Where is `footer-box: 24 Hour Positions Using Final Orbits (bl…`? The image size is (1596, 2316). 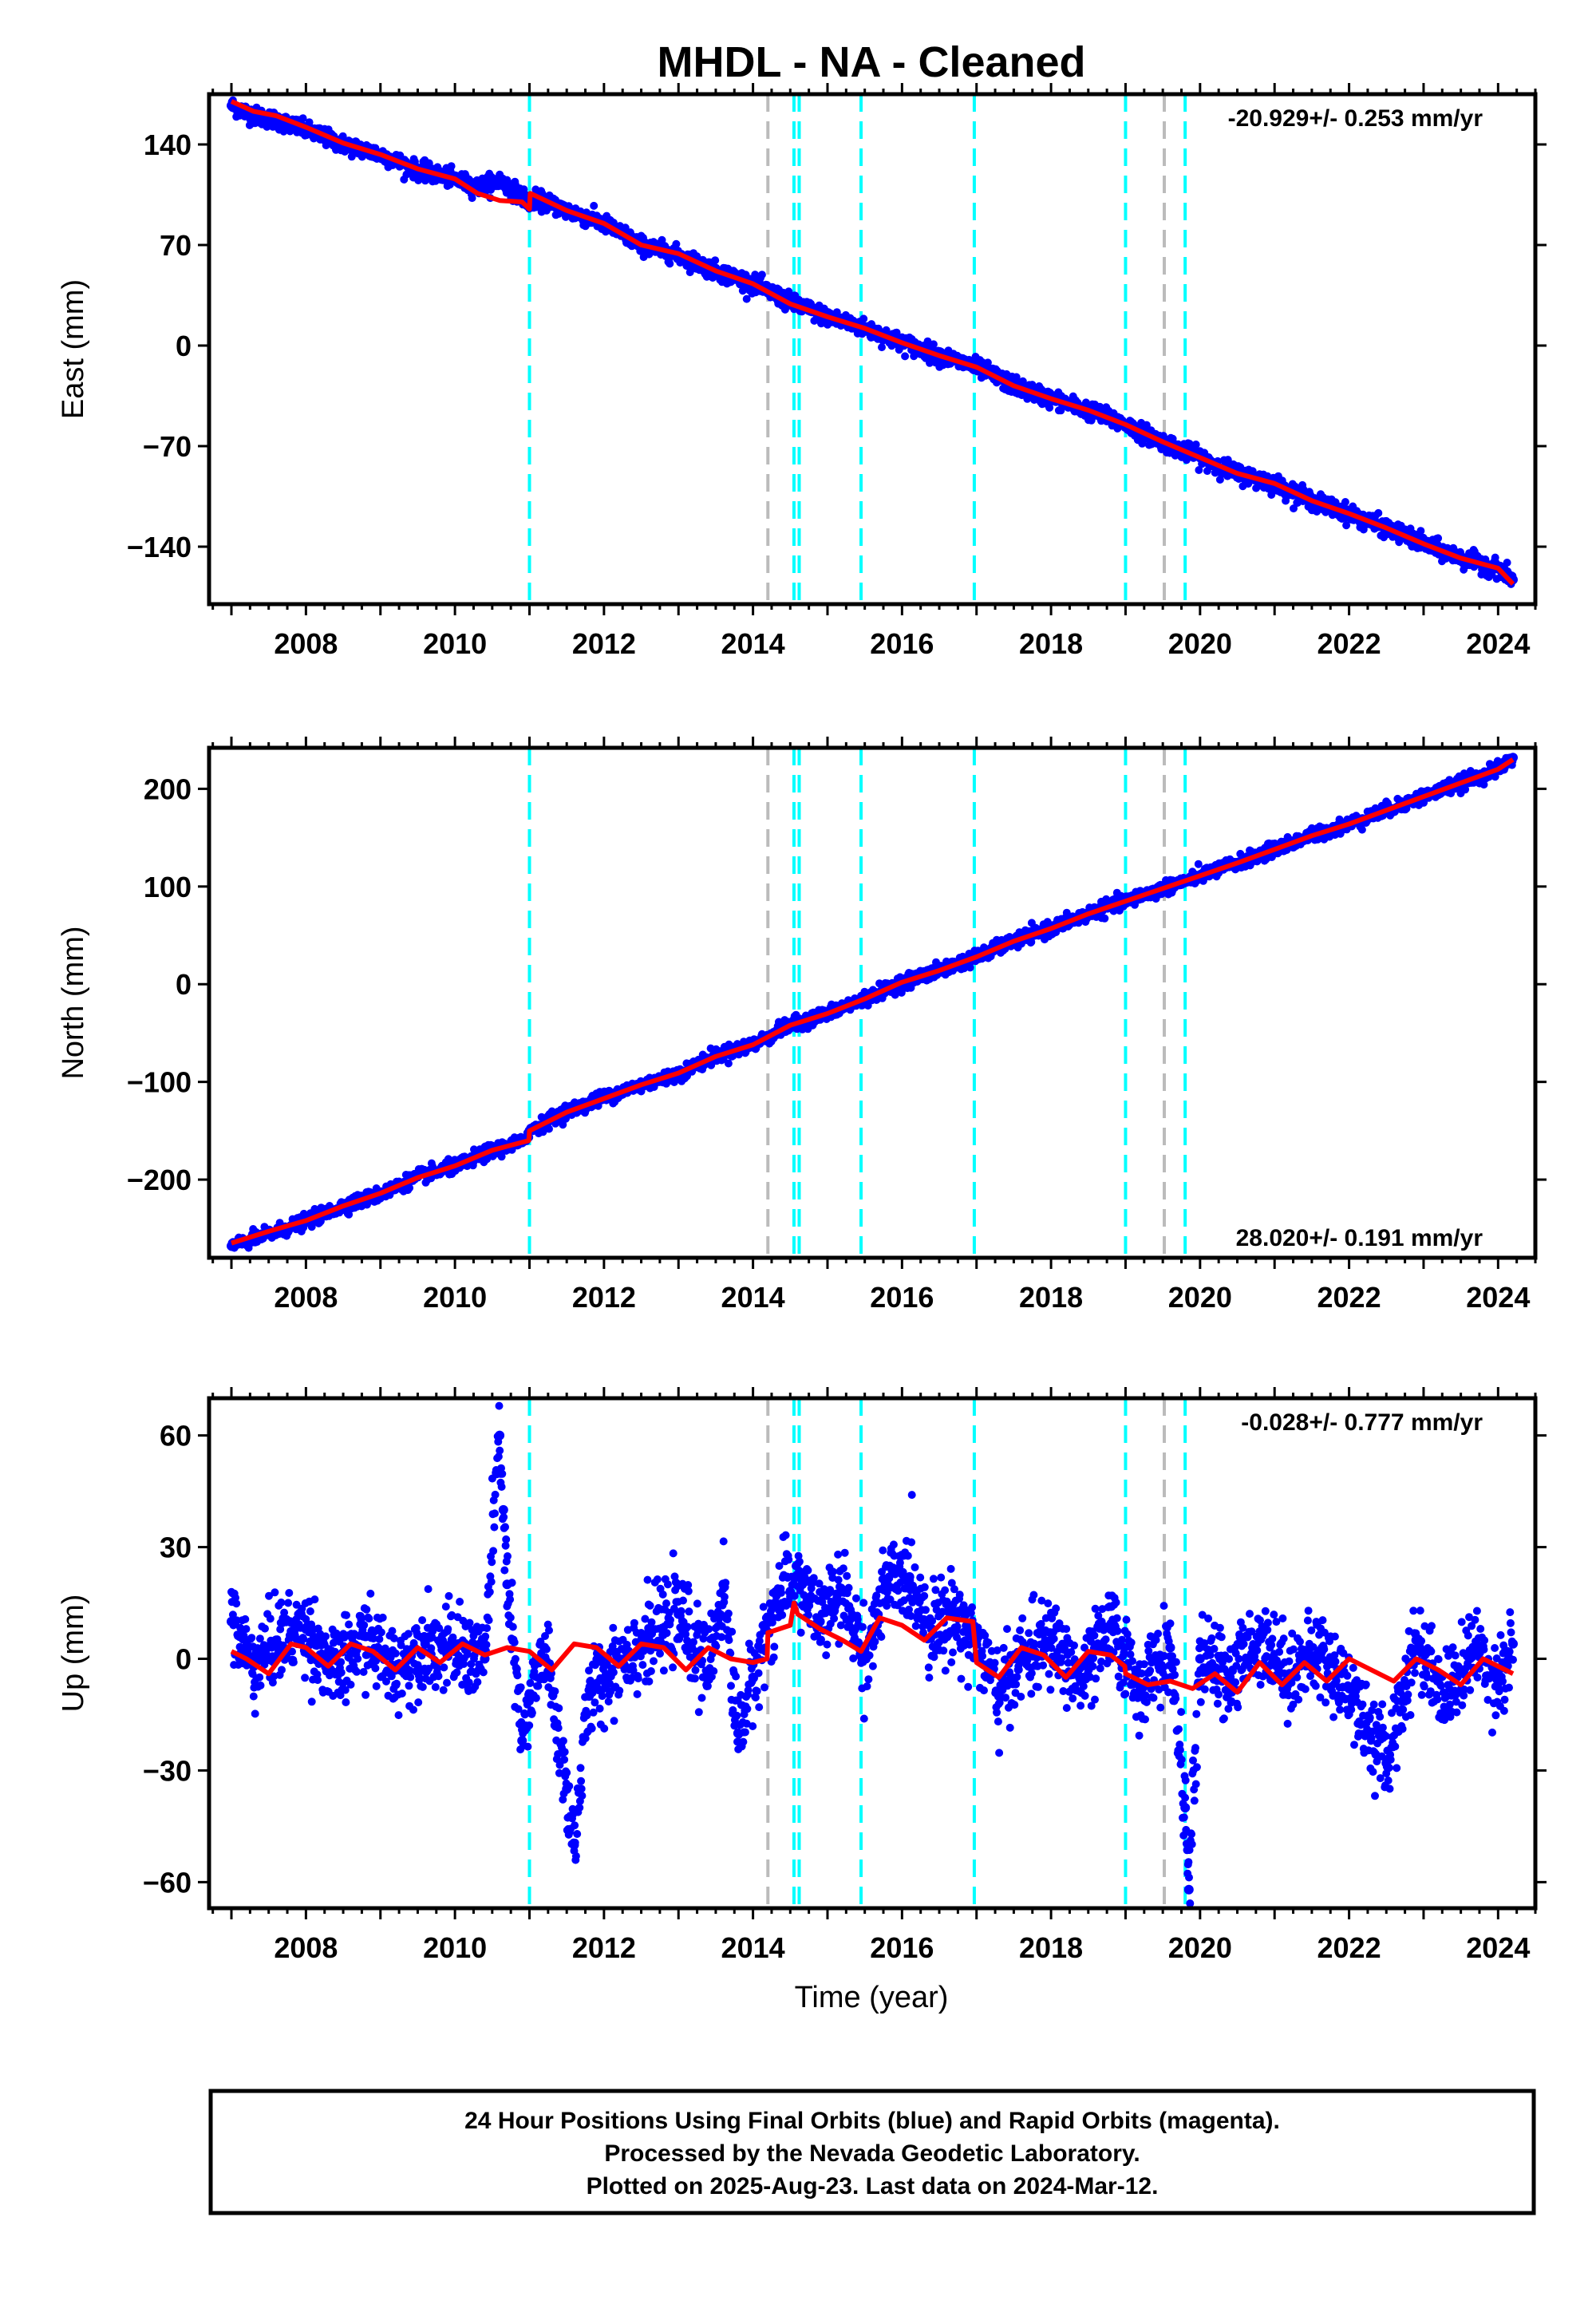
footer-box: 24 Hour Positions Using Final Orbits (bl… is located at coordinates (872, 2152).